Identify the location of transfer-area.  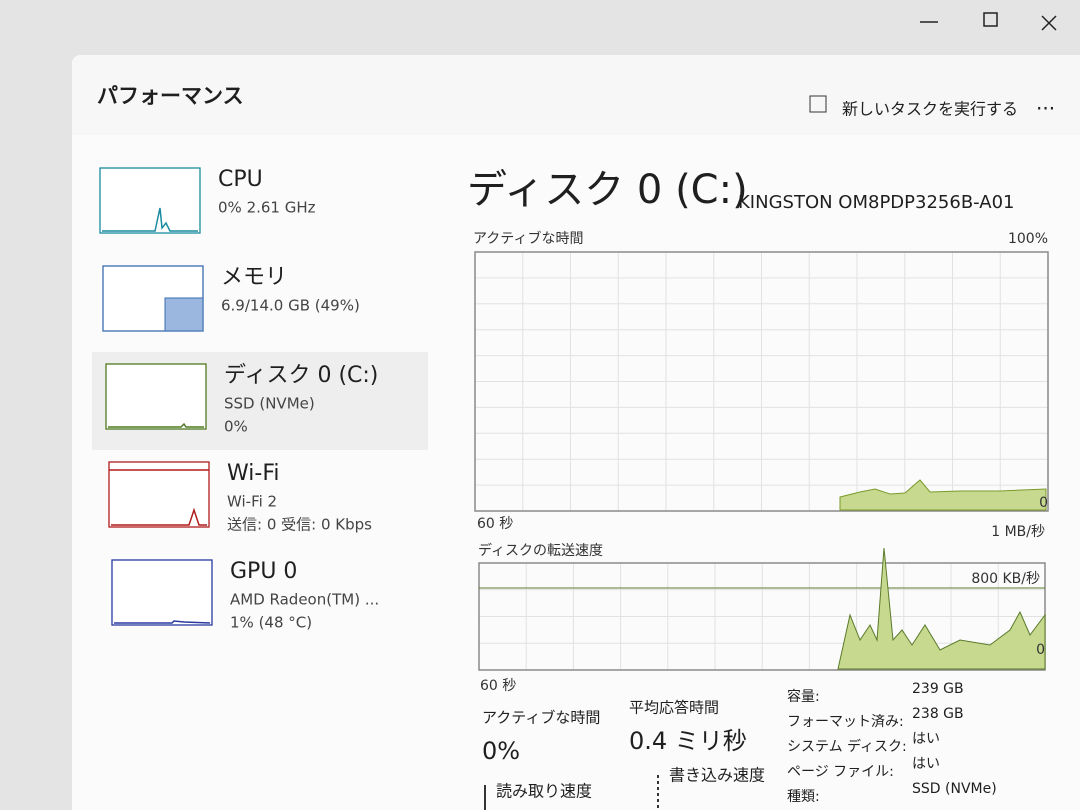
(941, 608).